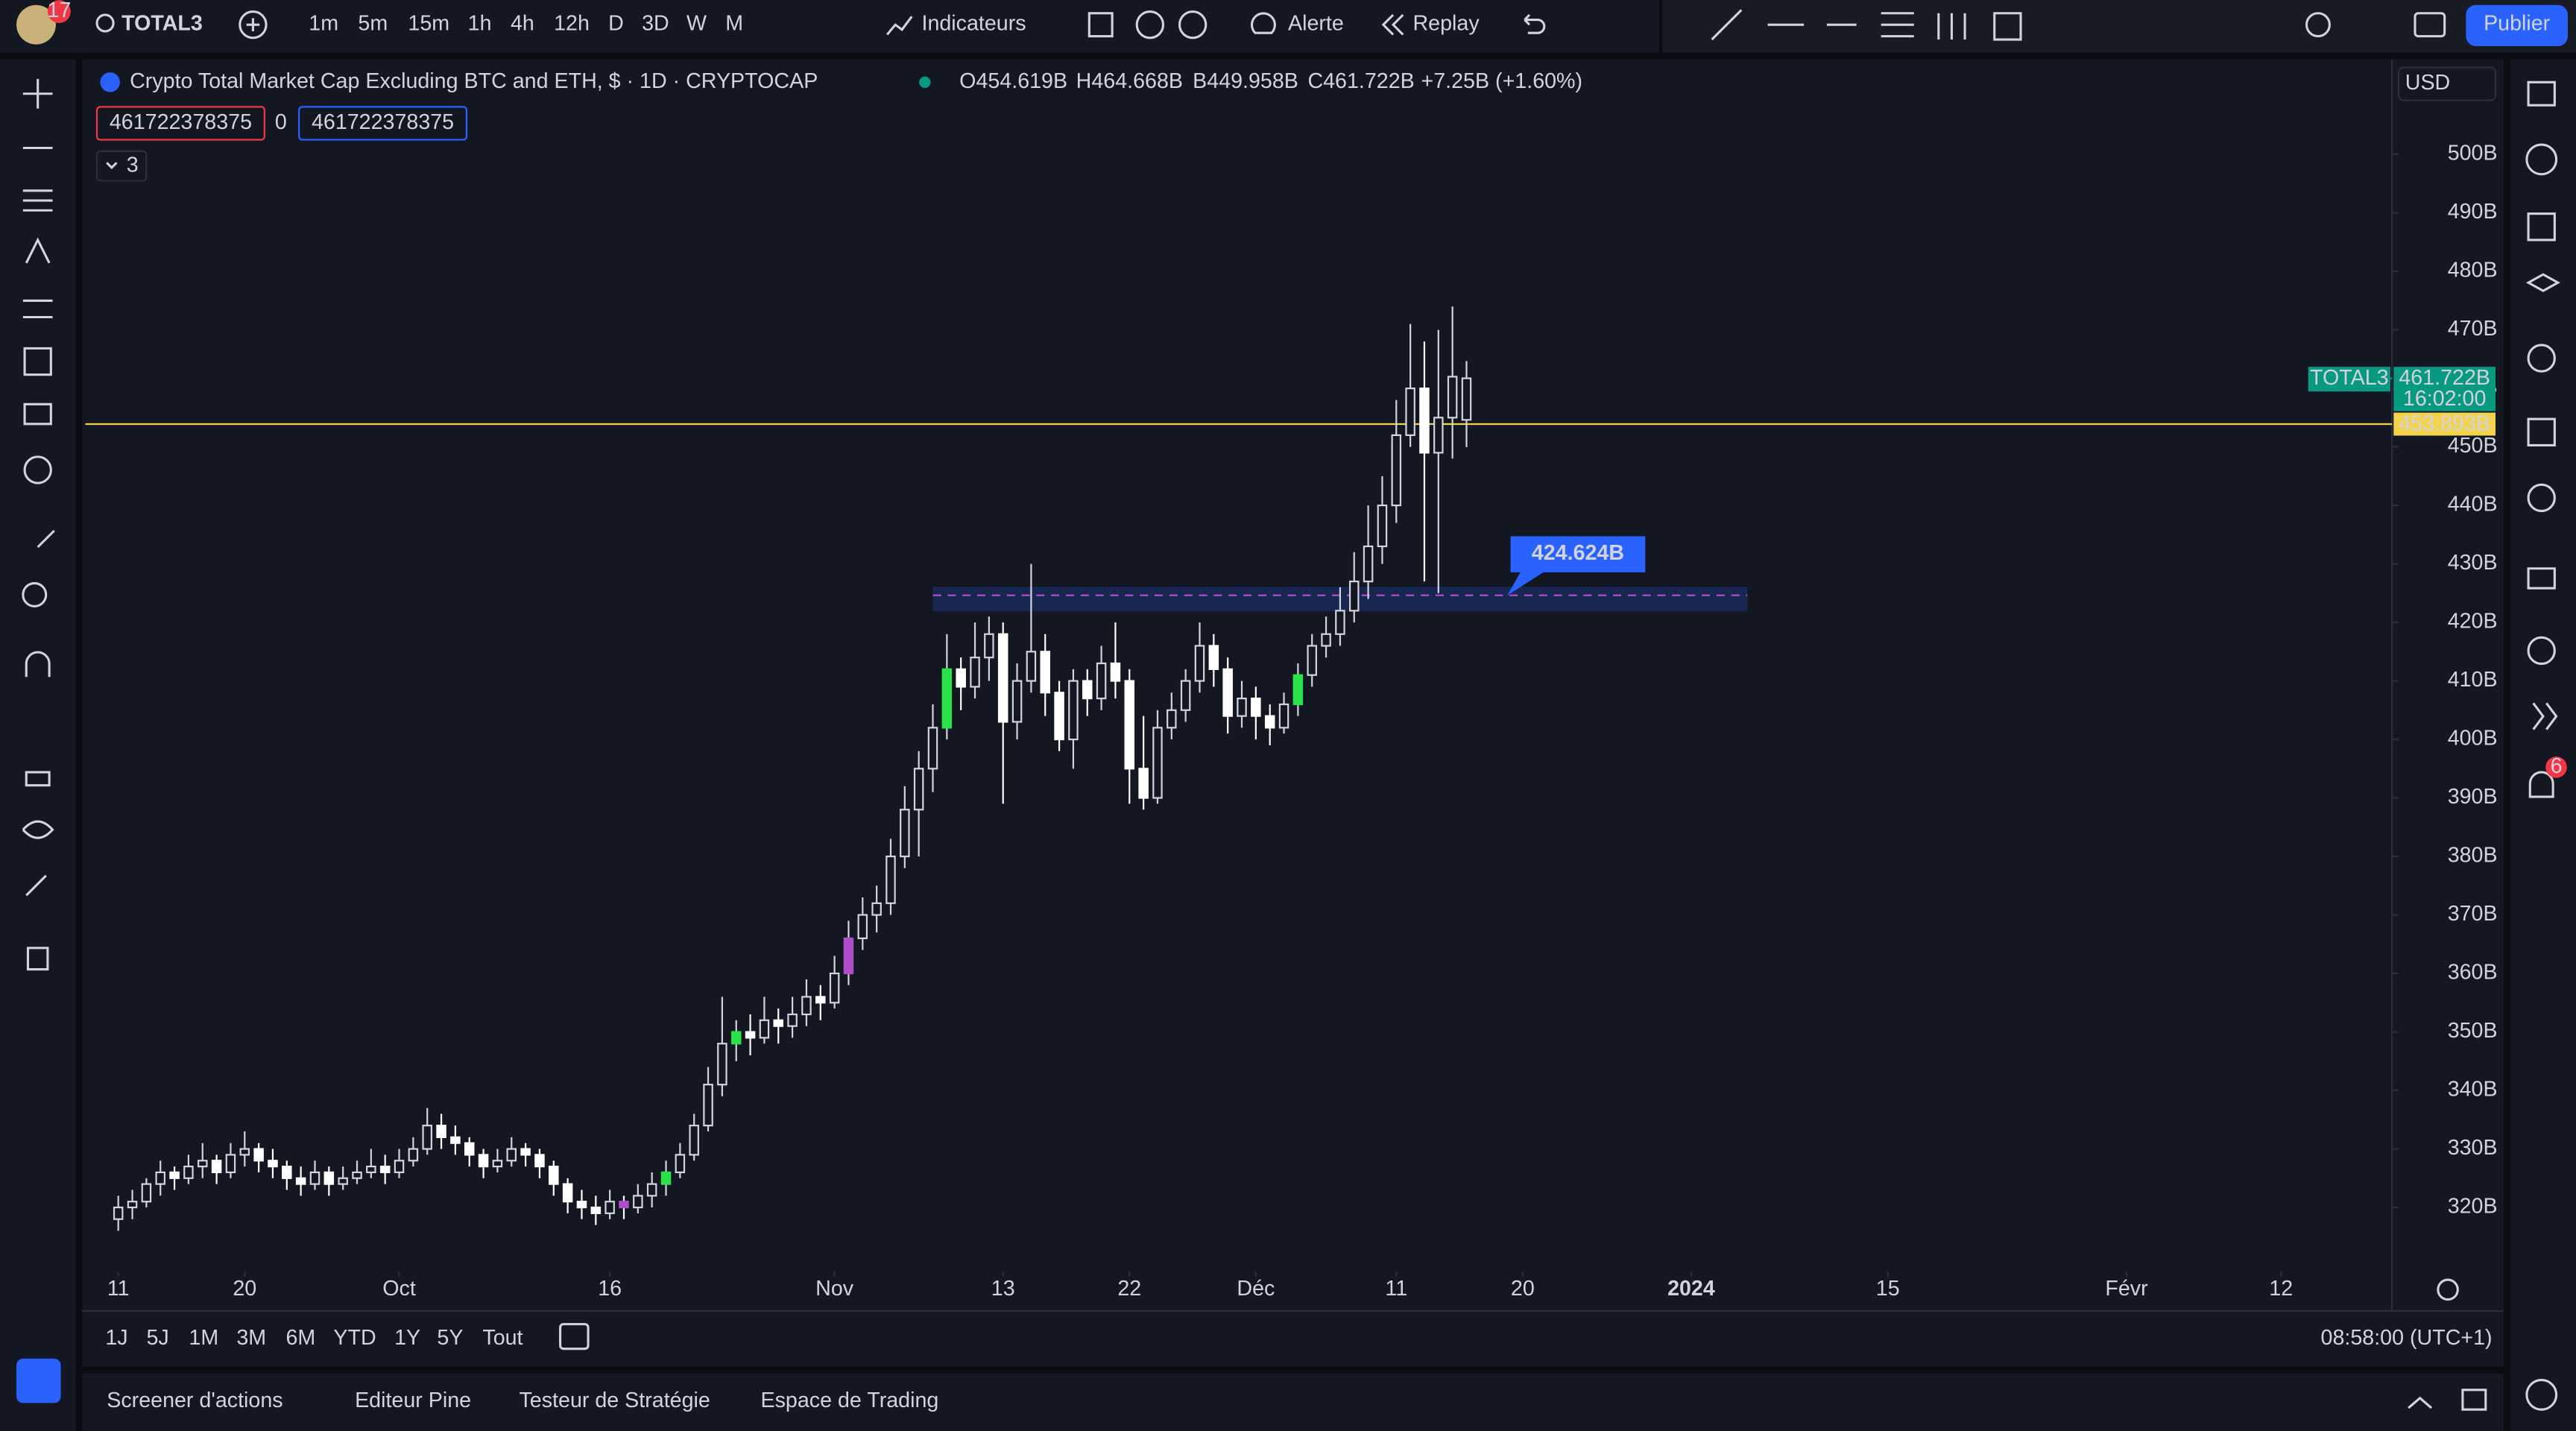 This screenshot has width=2576, height=1431. I want to click on timeframe: 4h, so click(522, 24).